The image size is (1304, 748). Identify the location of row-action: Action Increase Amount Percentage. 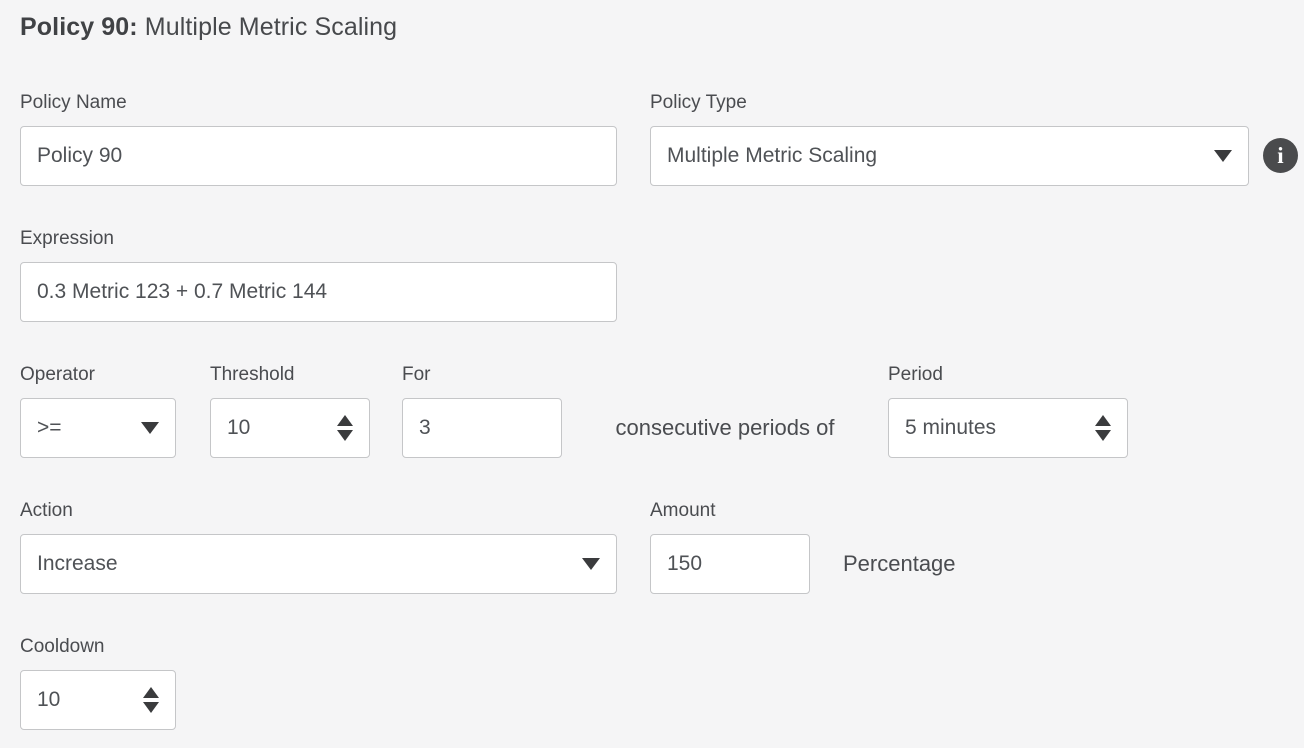
(662, 546).